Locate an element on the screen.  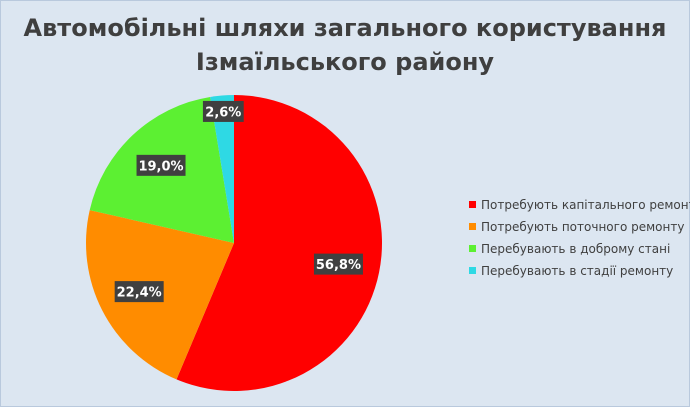
data-label-current-repair: 22,4% is located at coordinates (139, 292).